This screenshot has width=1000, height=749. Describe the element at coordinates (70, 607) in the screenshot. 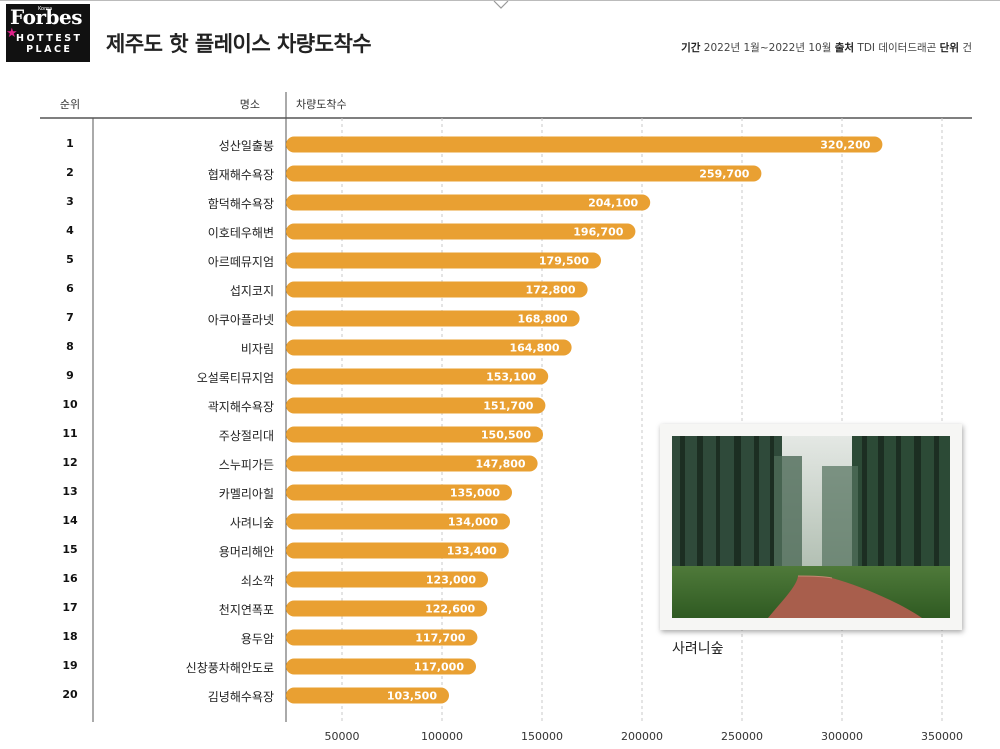

I see `rank-label: 17` at that location.